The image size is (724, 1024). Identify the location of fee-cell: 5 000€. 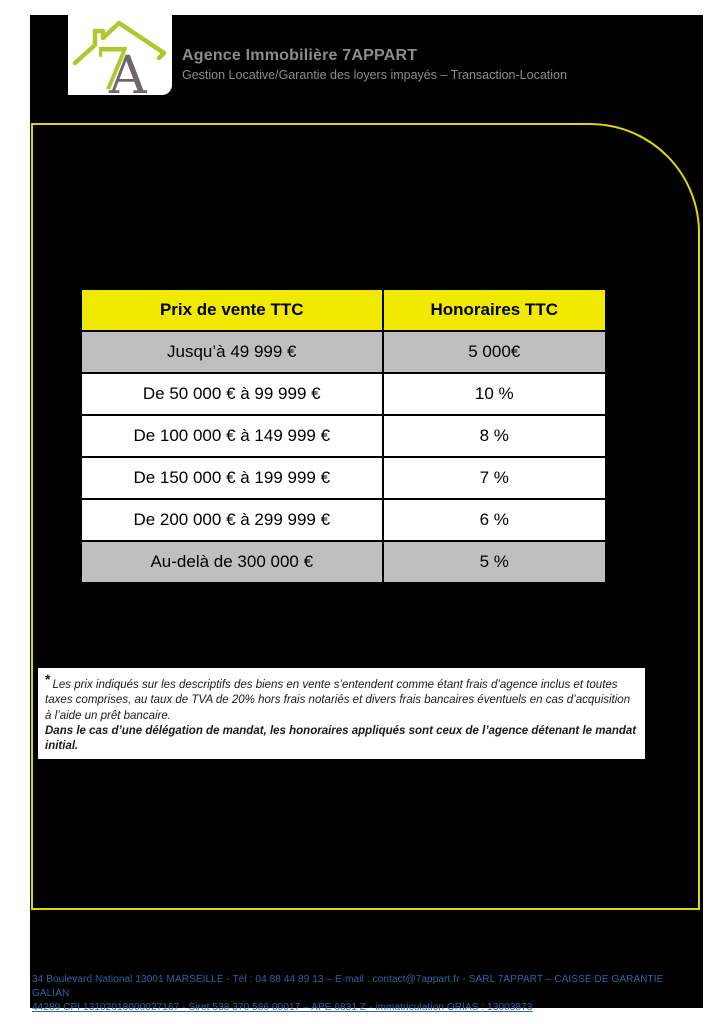
(494, 352).